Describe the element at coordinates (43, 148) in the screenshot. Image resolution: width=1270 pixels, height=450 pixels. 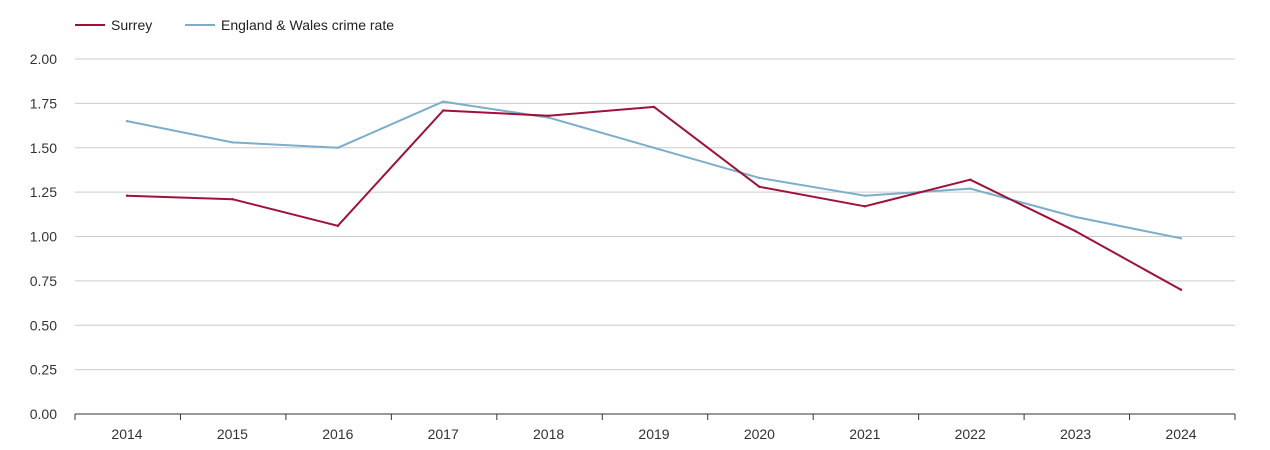
I see `y-tick-label: 1.50` at that location.